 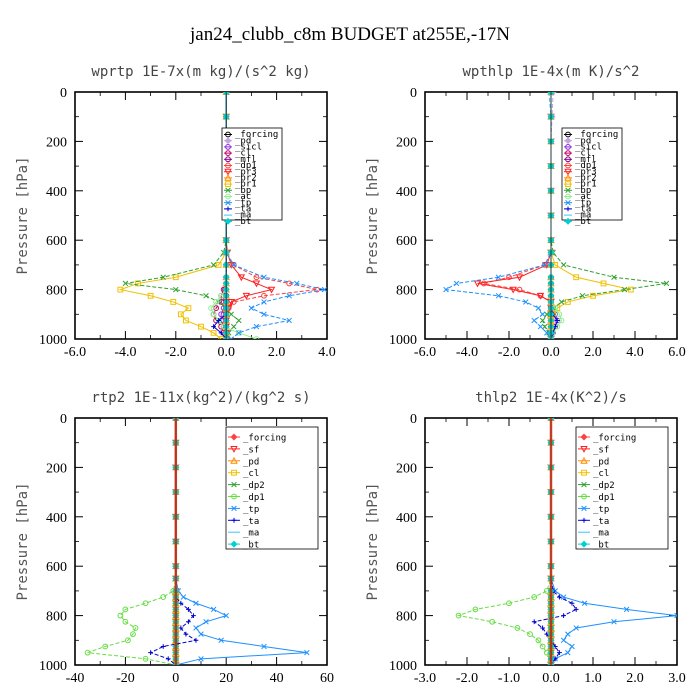 I want to click on legend-entry: _ta, so click(x=237, y=210).